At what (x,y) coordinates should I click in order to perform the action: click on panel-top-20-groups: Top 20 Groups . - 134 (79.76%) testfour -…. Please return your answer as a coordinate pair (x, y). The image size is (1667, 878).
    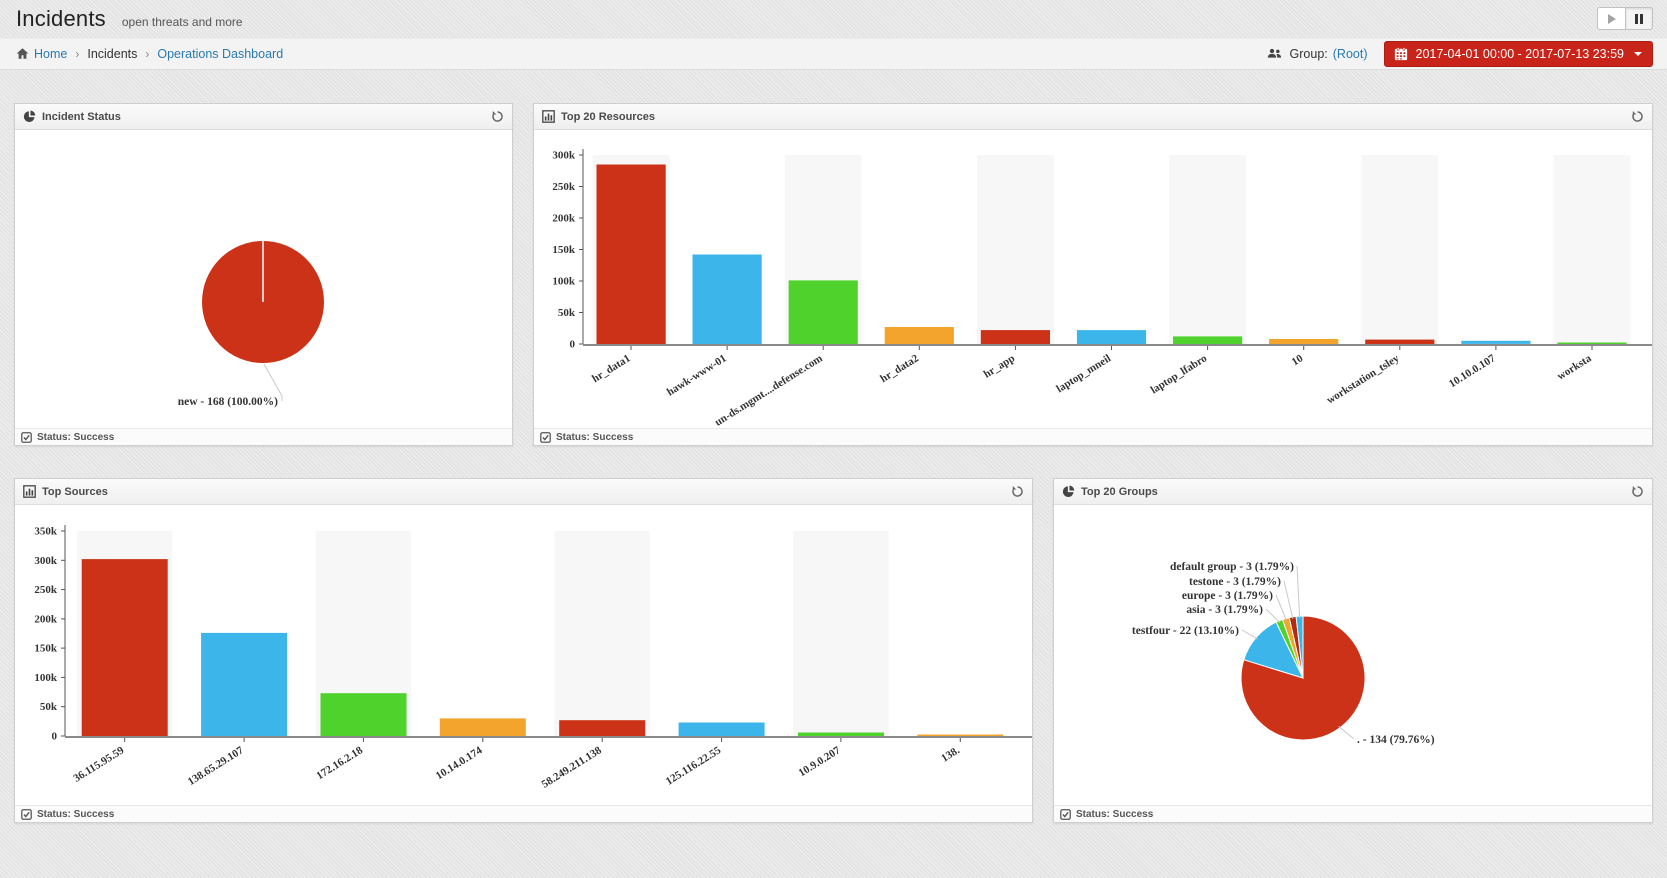
    Looking at the image, I should click on (1353, 650).